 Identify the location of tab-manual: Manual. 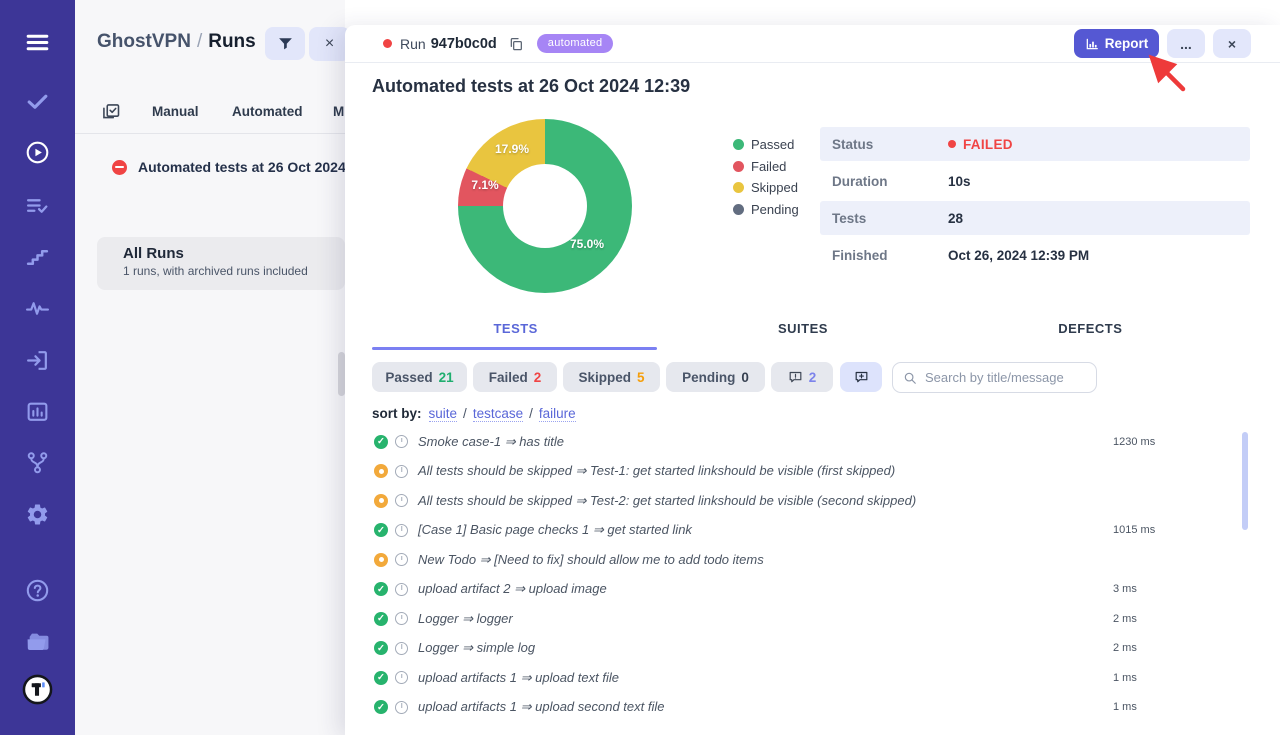
(175, 111).